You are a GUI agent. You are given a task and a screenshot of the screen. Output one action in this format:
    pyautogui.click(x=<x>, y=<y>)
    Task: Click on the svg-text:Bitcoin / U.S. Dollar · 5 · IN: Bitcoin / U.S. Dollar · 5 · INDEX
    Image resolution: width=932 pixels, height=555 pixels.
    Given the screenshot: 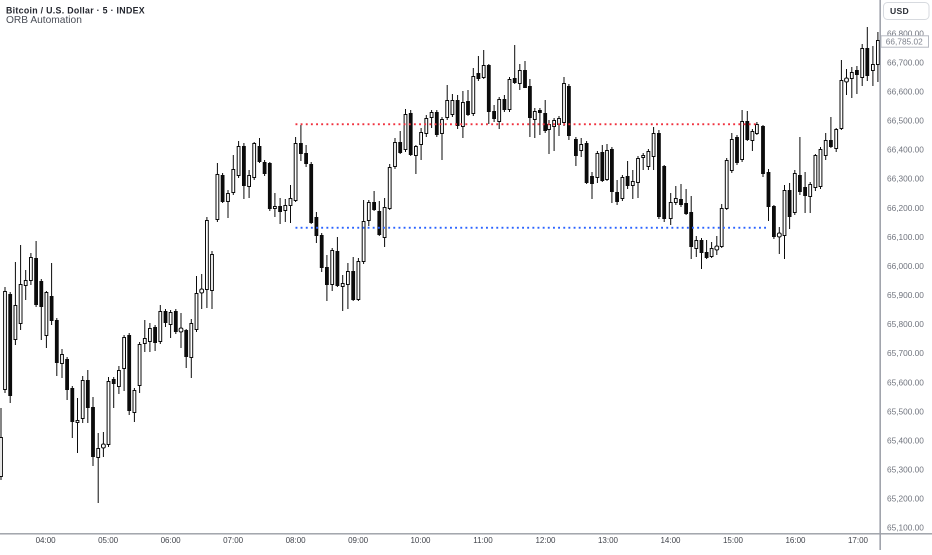 What is the action you would take?
    pyautogui.click(x=75, y=10)
    